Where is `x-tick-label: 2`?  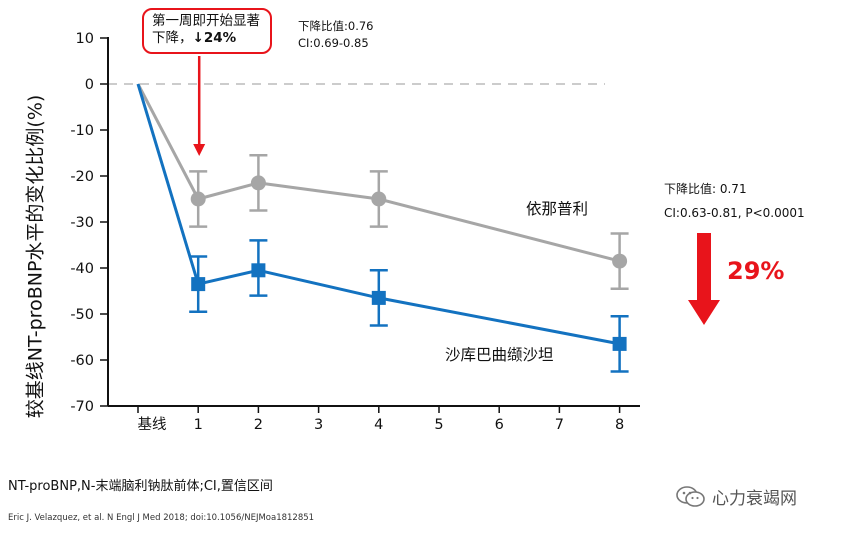 x-tick-label: 2 is located at coordinates (258, 425).